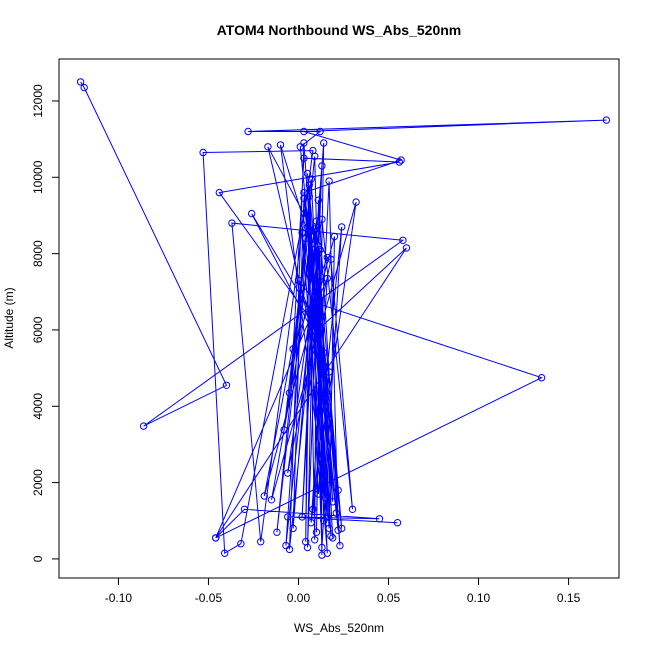 The height and width of the screenshot is (650, 650). I want to click on y-tick-label: 12000, so click(38, 101).